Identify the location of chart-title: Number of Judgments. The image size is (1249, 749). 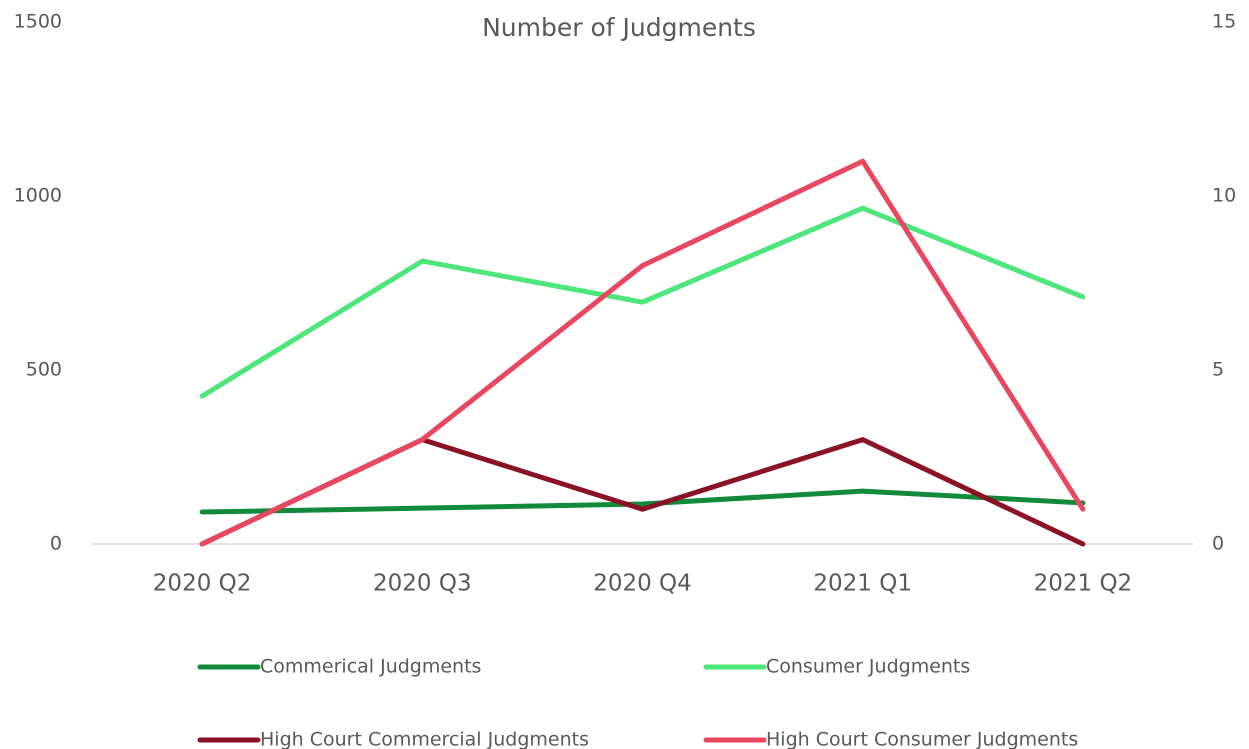
(619, 27).